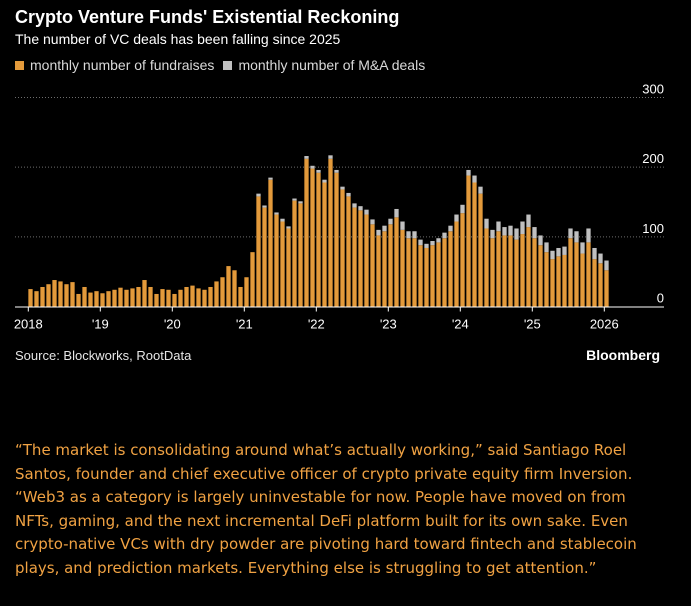  What do you see at coordinates (114, 65) in the screenshot?
I see `legend-item-fundraises: monthly number of fundraises` at bounding box center [114, 65].